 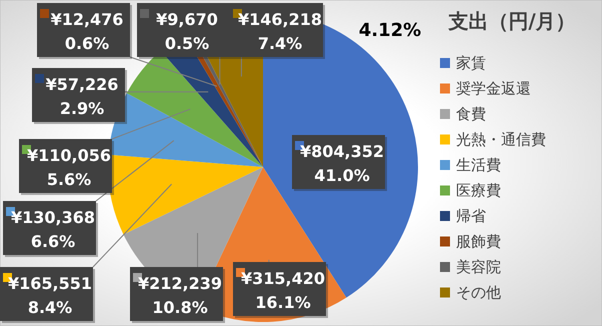 What do you see at coordinates (280, 31) in the screenshot?
I see `data-label: ¥146,218 7.4%` at bounding box center [280, 31].